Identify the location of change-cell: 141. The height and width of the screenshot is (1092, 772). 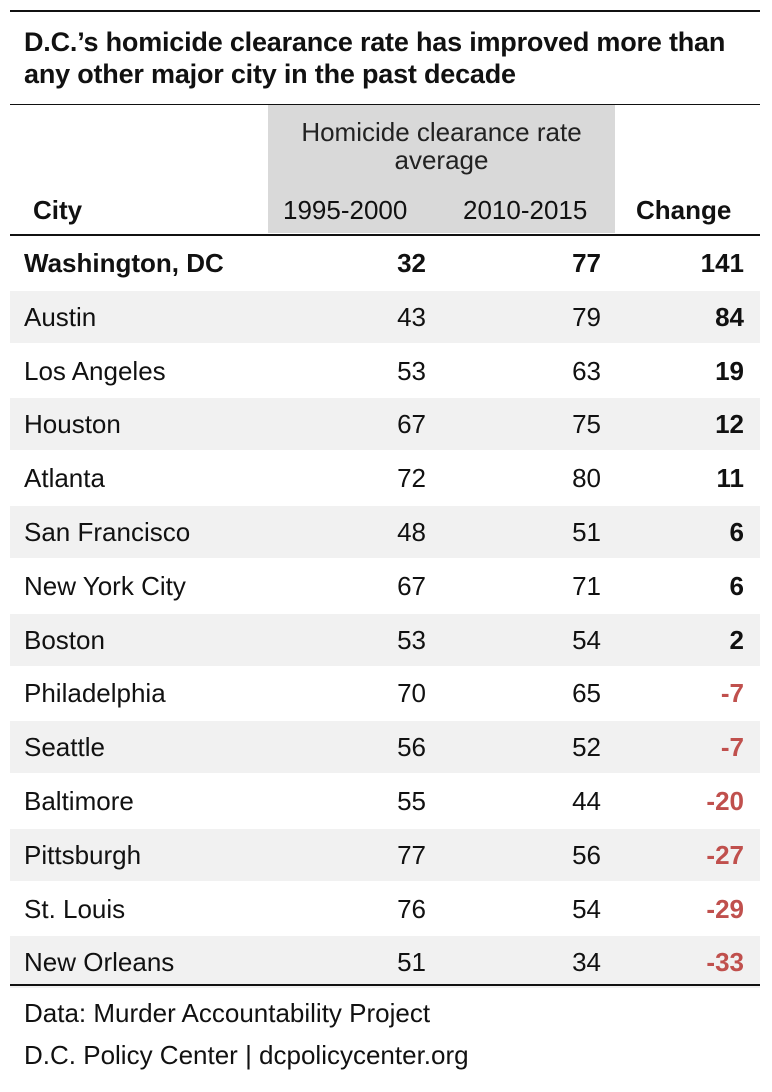
(722, 263).